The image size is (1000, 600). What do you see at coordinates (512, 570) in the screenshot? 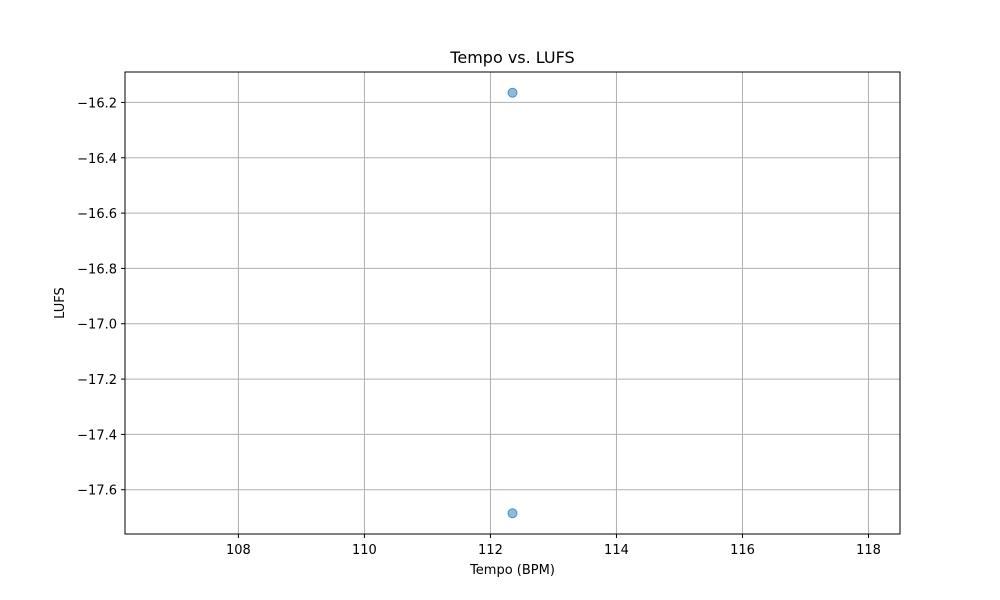
I see `x-axis-label: Tempo (BPM)` at bounding box center [512, 570].